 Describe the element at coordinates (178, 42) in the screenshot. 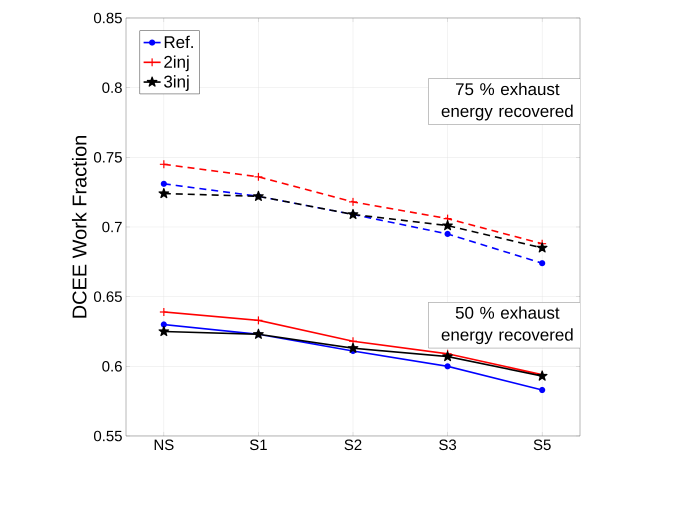

I see `legend-label: Ref.` at that location.